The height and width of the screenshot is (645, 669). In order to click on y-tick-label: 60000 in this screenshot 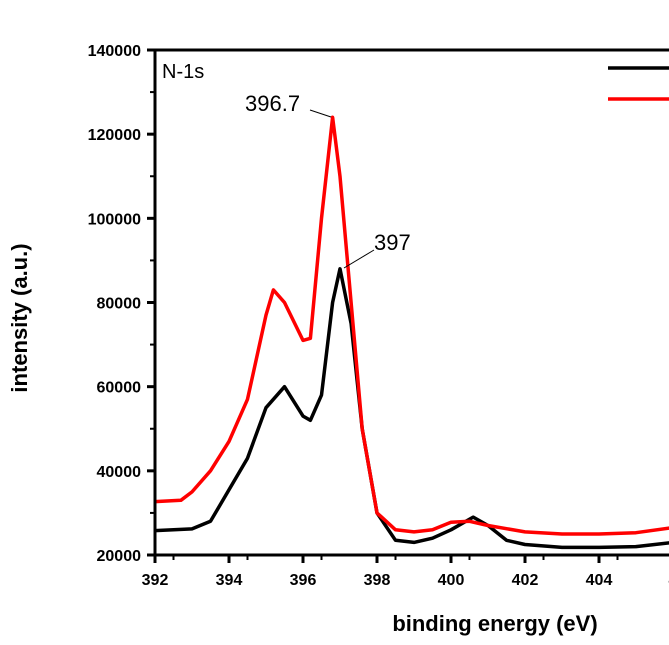, I will do `click(119, 388)`.